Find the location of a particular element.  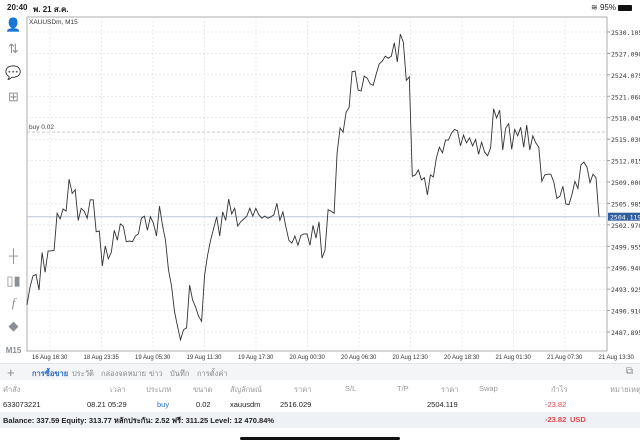

currency: USD is located at coordinates (578, 419).